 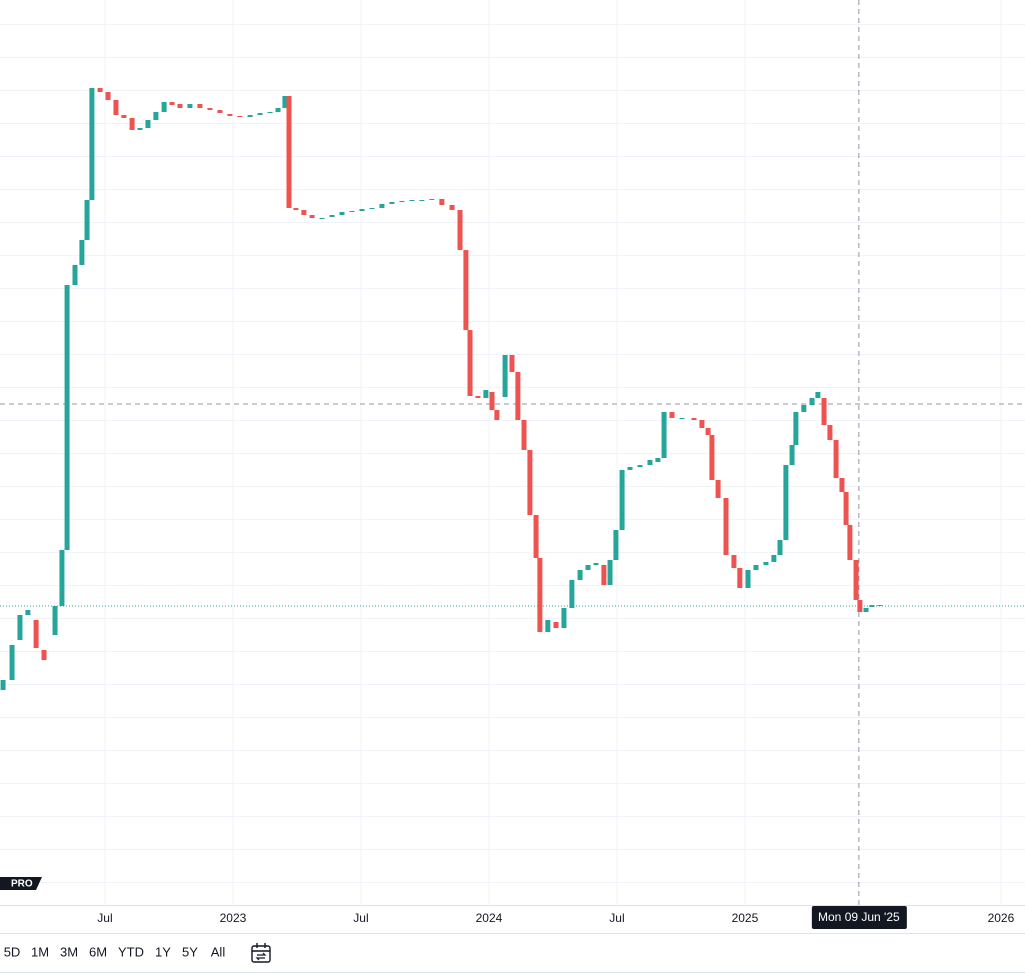 I want to click on x-tick-label: 2026, so click(x=1001, y=918).